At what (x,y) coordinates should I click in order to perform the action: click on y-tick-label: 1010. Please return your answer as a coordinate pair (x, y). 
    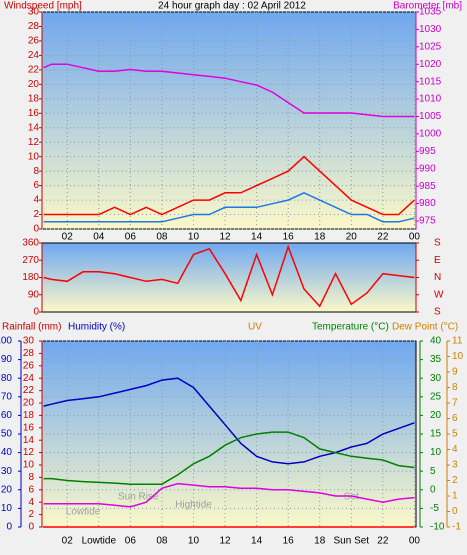
    Looking at the image, I should click on (430, 99).